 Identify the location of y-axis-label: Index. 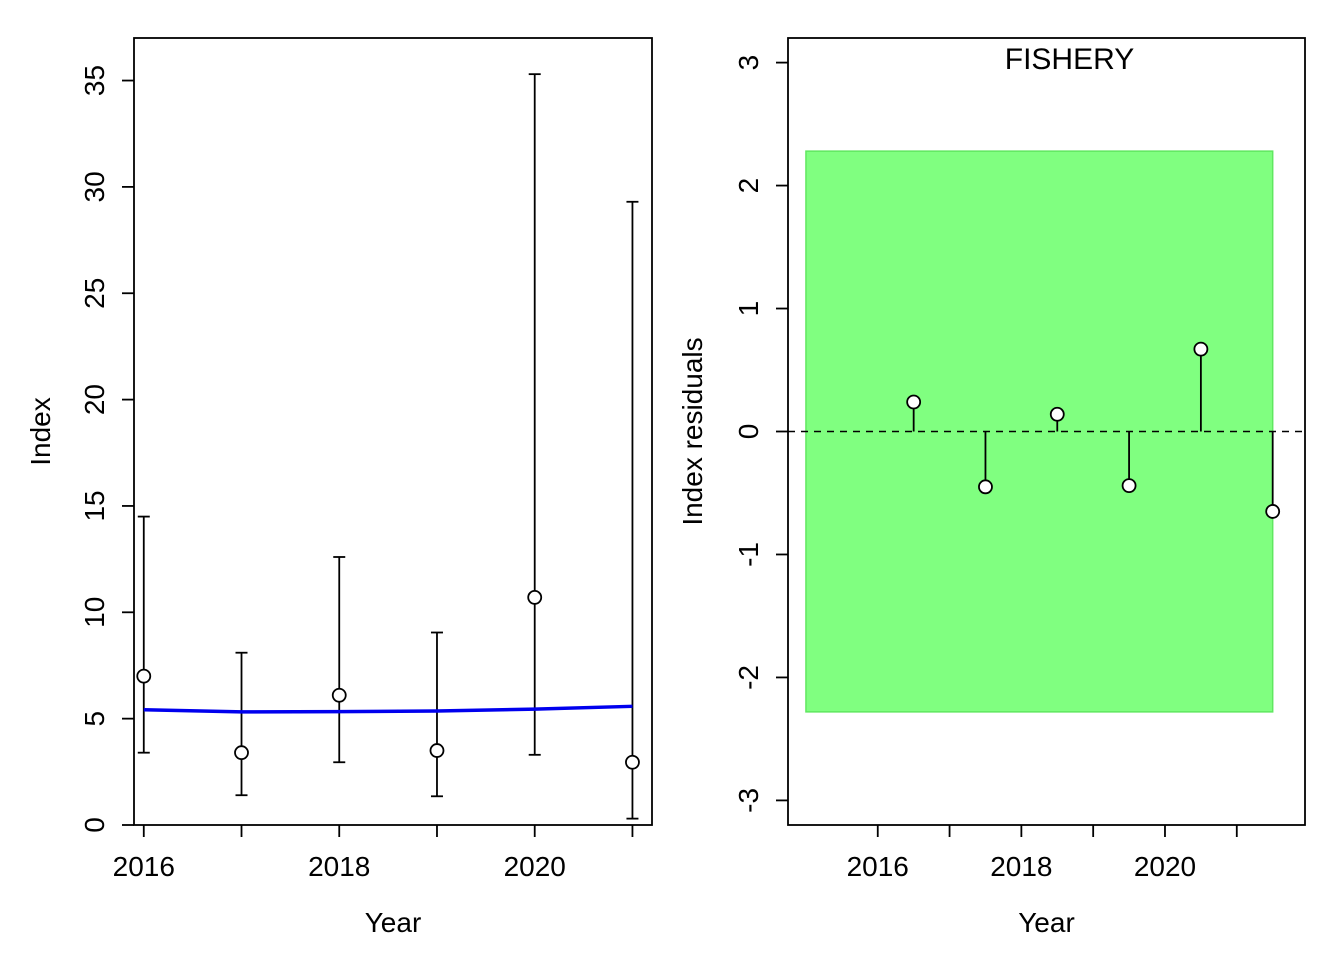
(40, 431).